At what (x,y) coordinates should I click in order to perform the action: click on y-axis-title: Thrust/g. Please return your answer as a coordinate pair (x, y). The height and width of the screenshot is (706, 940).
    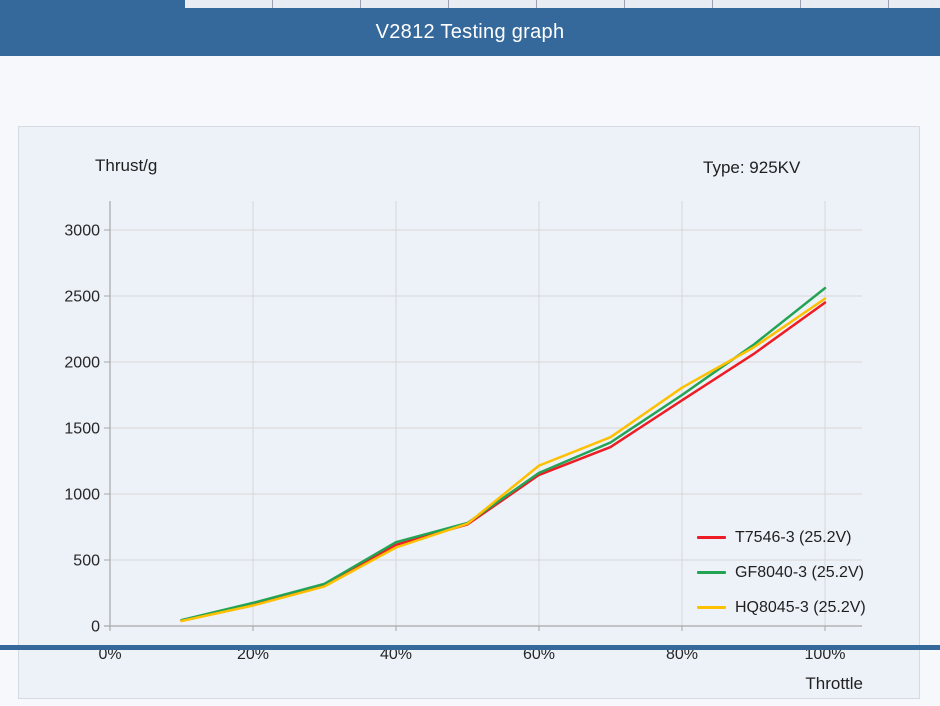
    Looking at the image, I should click on (126, 165).